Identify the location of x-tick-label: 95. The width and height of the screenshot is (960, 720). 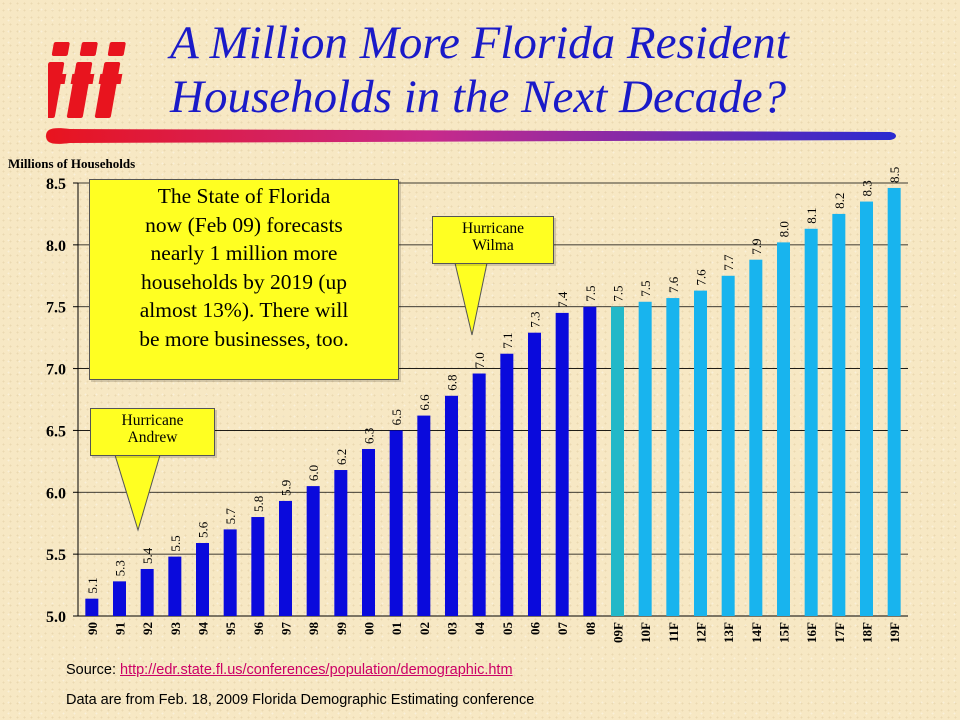
(230, 629).